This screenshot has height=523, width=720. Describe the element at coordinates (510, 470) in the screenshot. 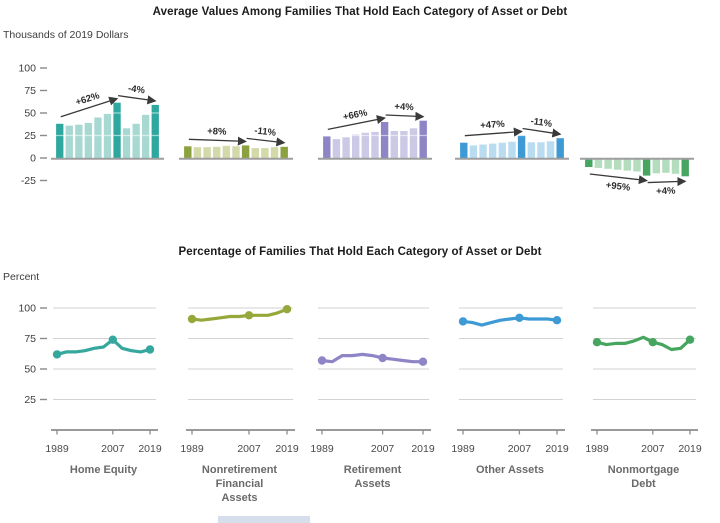

I see `category-label-other-assets: Other Assets` at that location.